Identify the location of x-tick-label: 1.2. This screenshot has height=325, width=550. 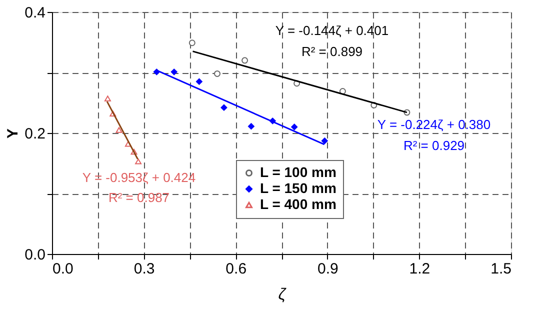
(419, 269).